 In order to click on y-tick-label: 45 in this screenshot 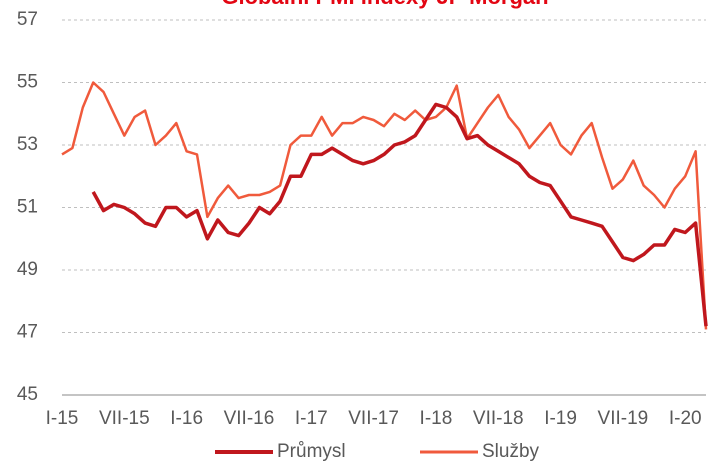, I will do `click(27, 394)`.